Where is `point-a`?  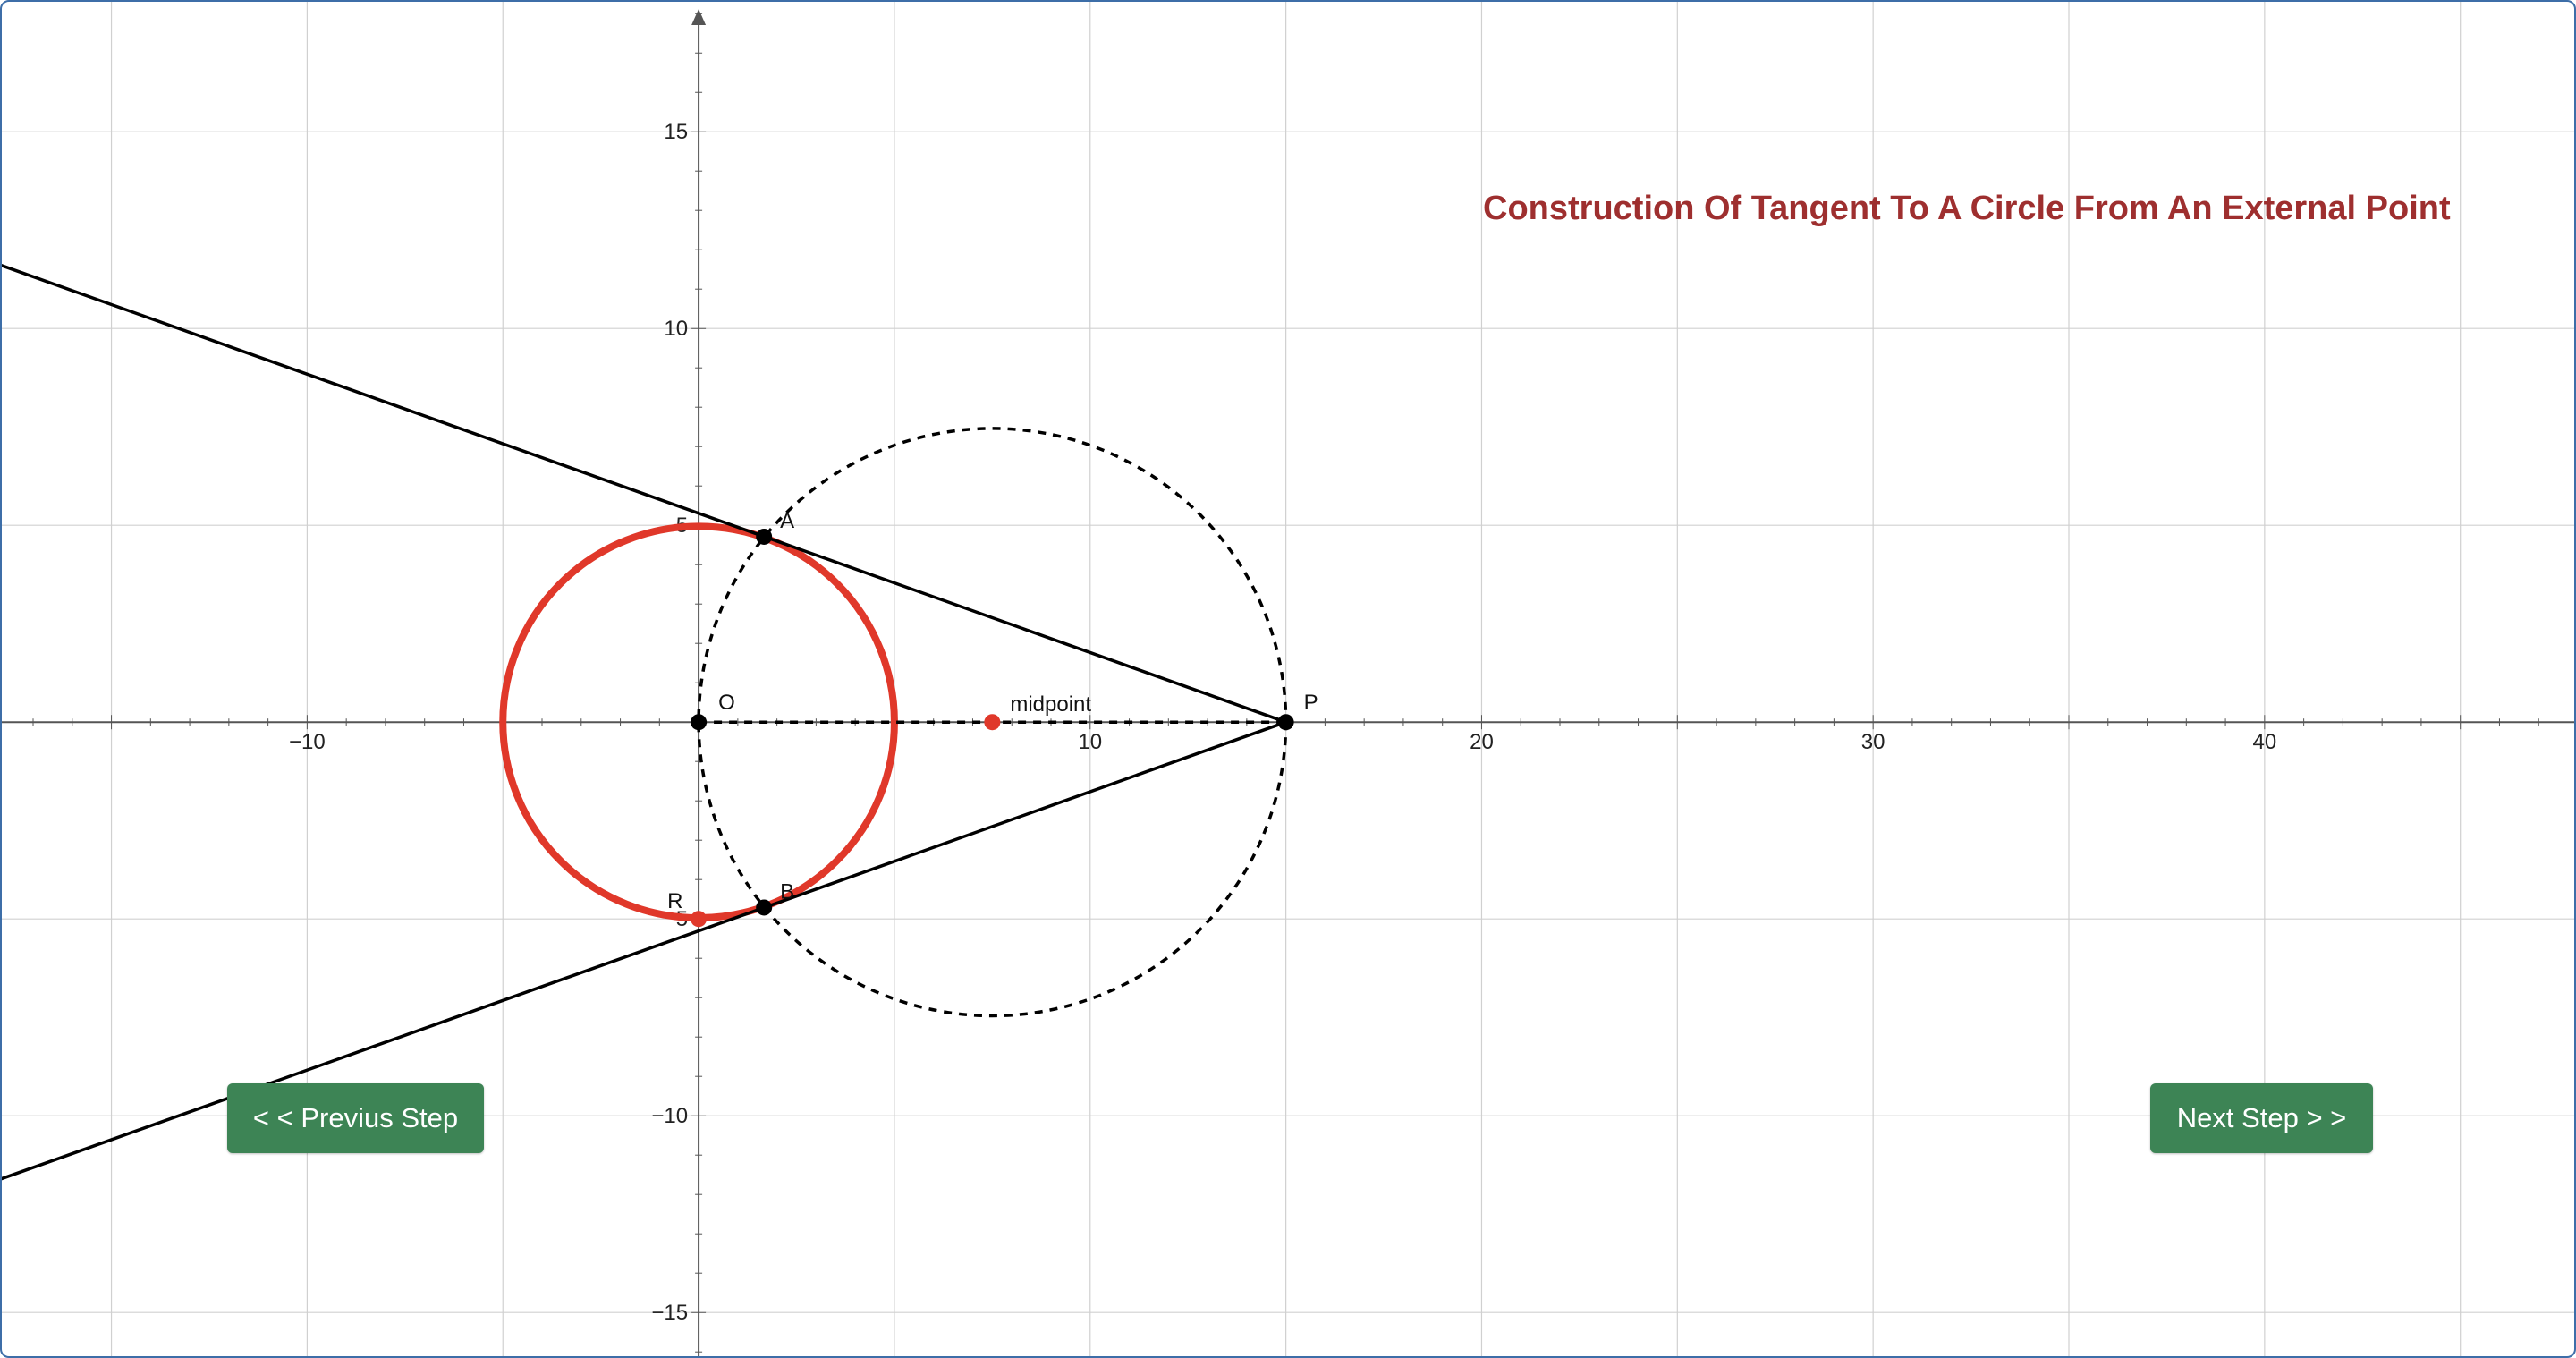
point-a is located at coordinates (764, 536).